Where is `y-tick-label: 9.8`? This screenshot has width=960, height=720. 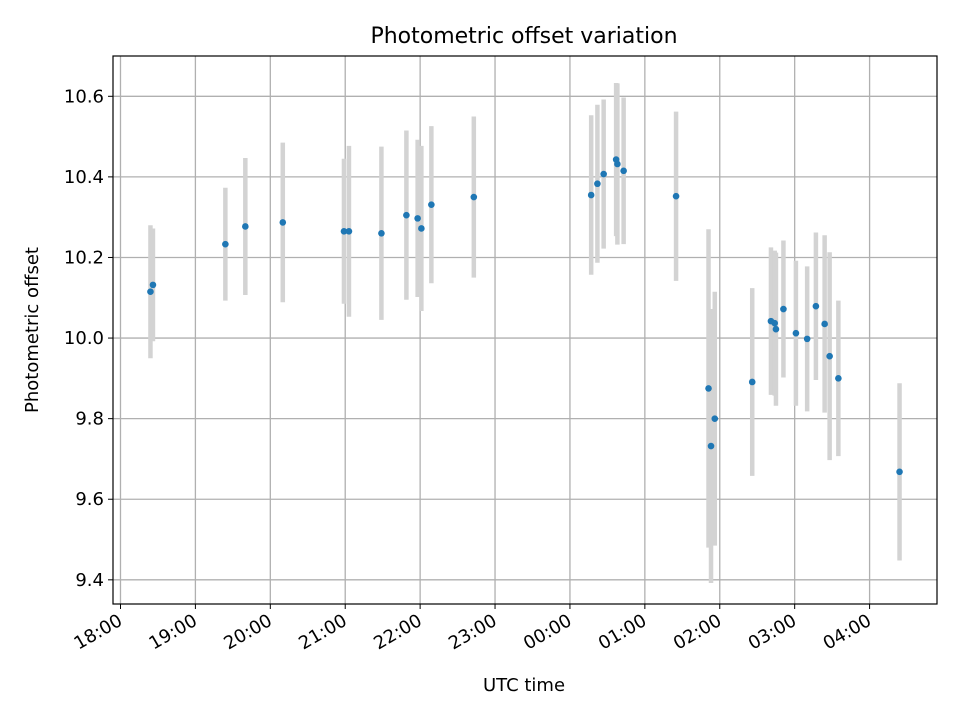 y-tick-label: 9.8 is located at coordinates (89, 419).